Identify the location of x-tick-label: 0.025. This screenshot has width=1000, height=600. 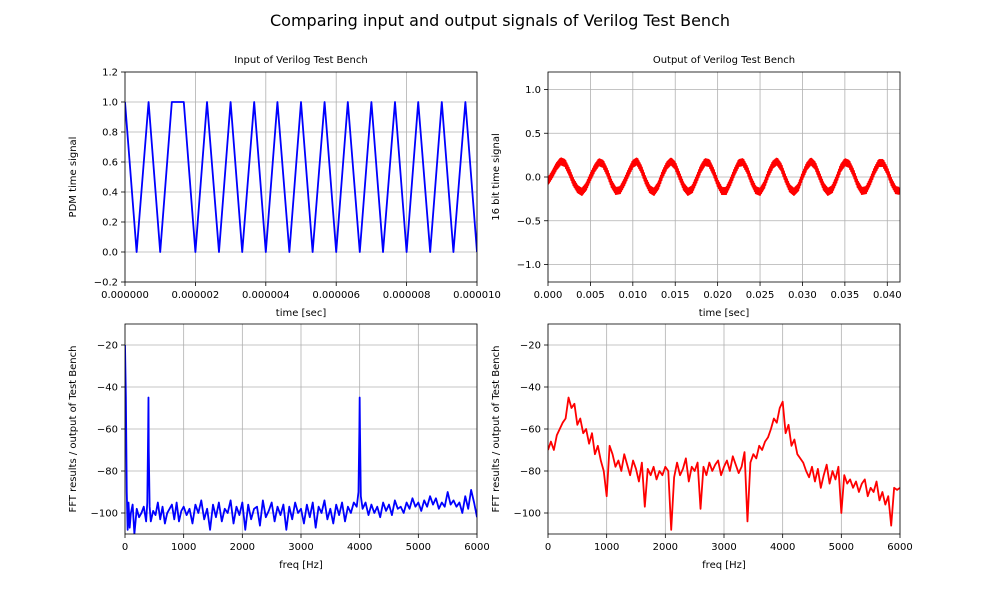
(760, 295).